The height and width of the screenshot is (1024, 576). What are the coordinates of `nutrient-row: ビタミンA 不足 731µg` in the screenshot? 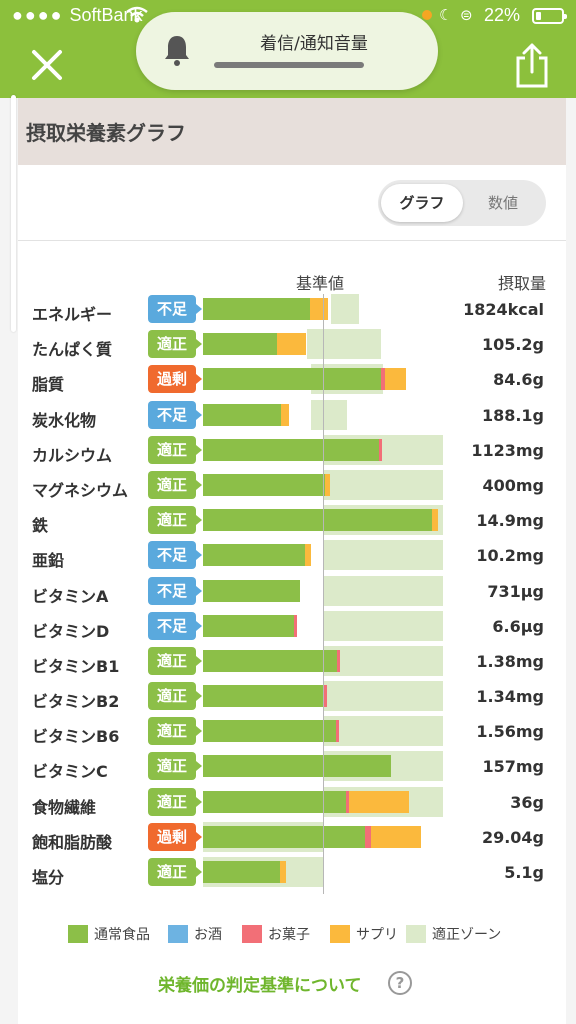 It's located at (292, 595).